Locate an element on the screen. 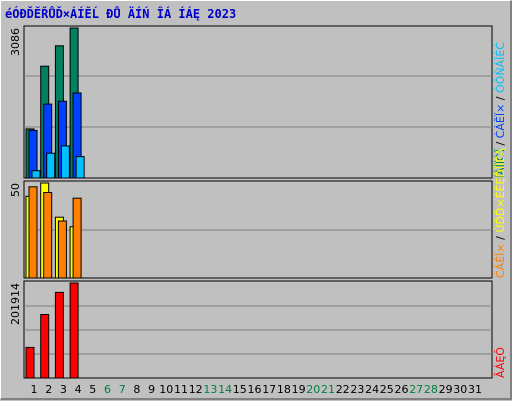  legend-part: ÓÔŇÁÎÉĆ is located at coordinates (500, 67).